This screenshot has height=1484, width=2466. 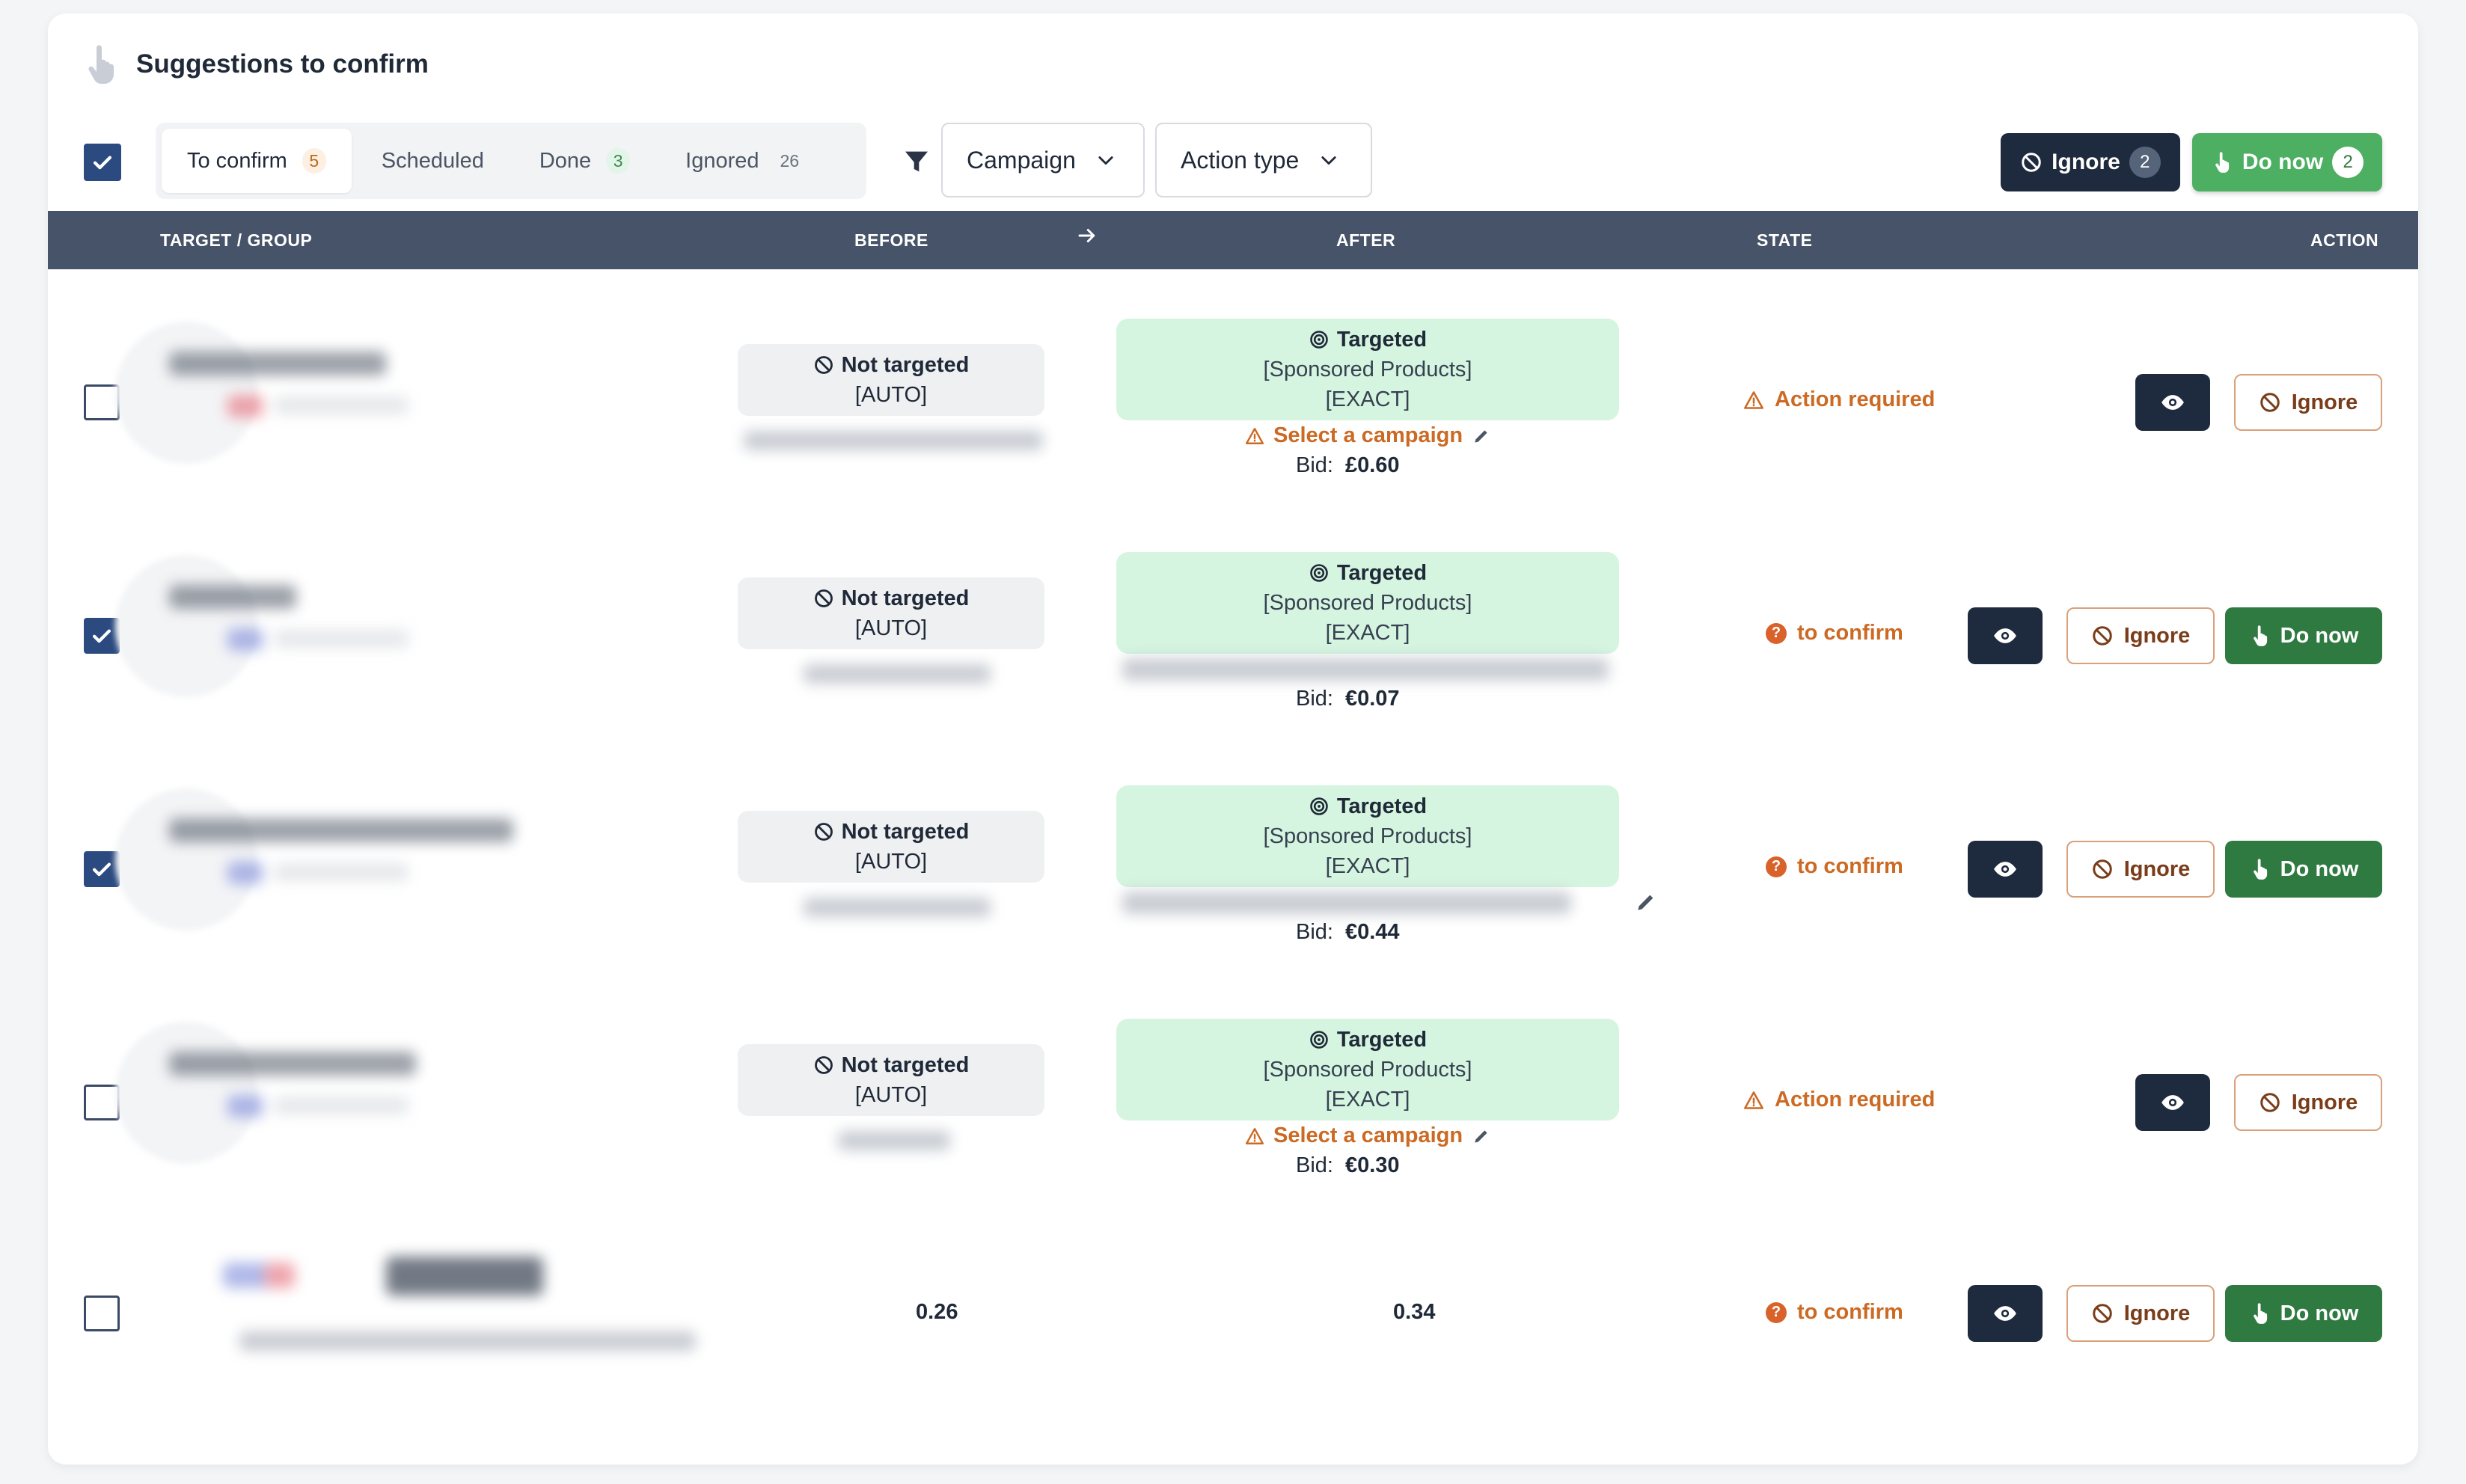 What do you see at coordinates (937, 1312) in the screenshot?
I see `before-value: 0.26` at bounding box center [937, 1312].